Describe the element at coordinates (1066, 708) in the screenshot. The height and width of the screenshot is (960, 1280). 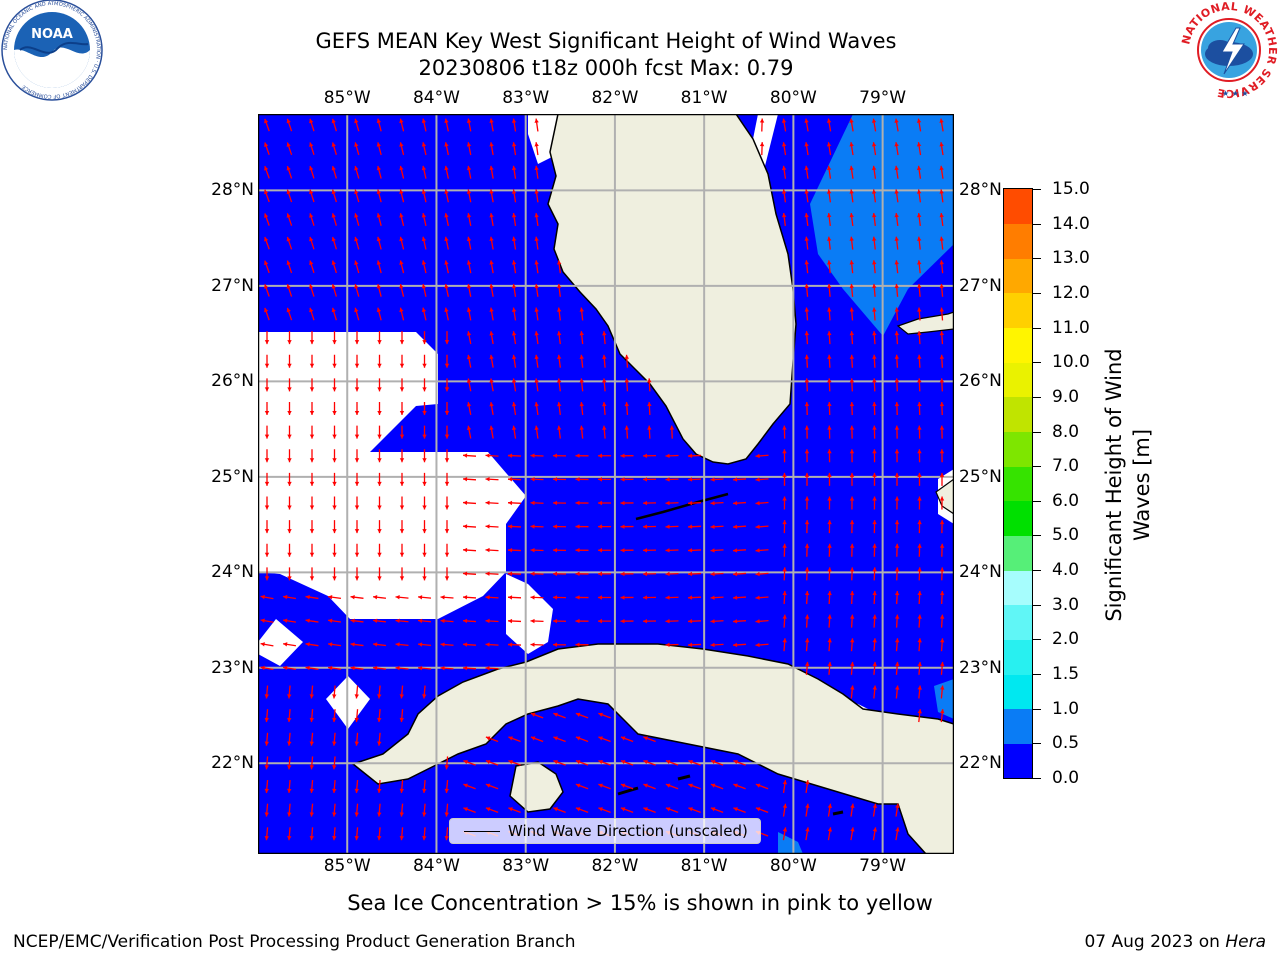
I see `colorbar-tick-label: 1.0` at that location.